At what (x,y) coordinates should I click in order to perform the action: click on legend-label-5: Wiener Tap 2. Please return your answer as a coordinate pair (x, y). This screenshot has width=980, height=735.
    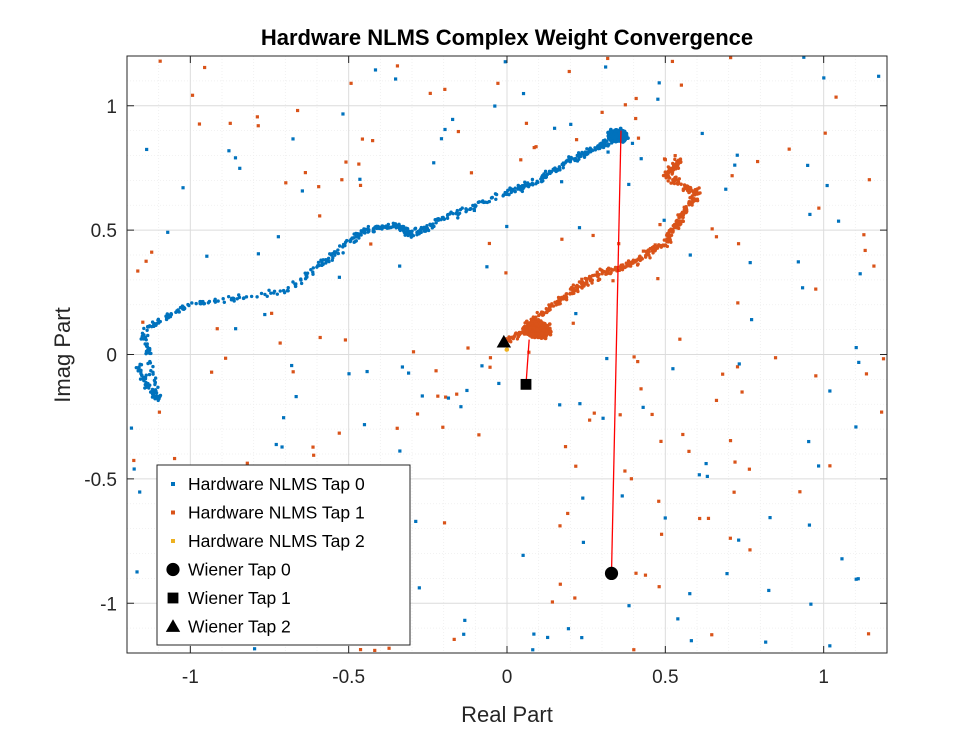
    Looking at the image, I should click on (239, 627).